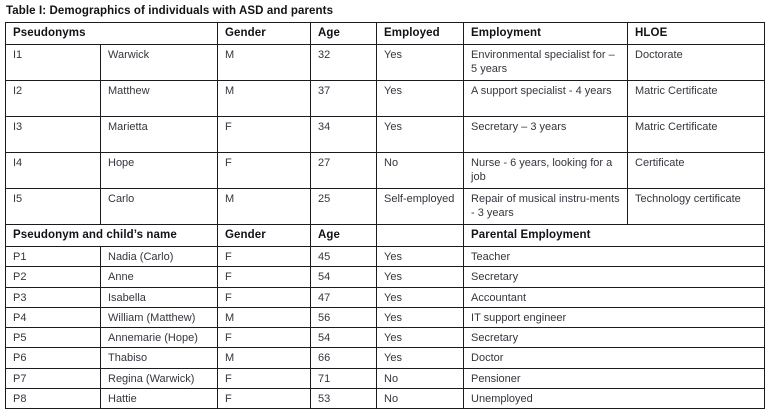  What do you see at coordinates (159, 98) in the screenshot?
I see `cell-name: Matthew` at bounding box center [159, 98].